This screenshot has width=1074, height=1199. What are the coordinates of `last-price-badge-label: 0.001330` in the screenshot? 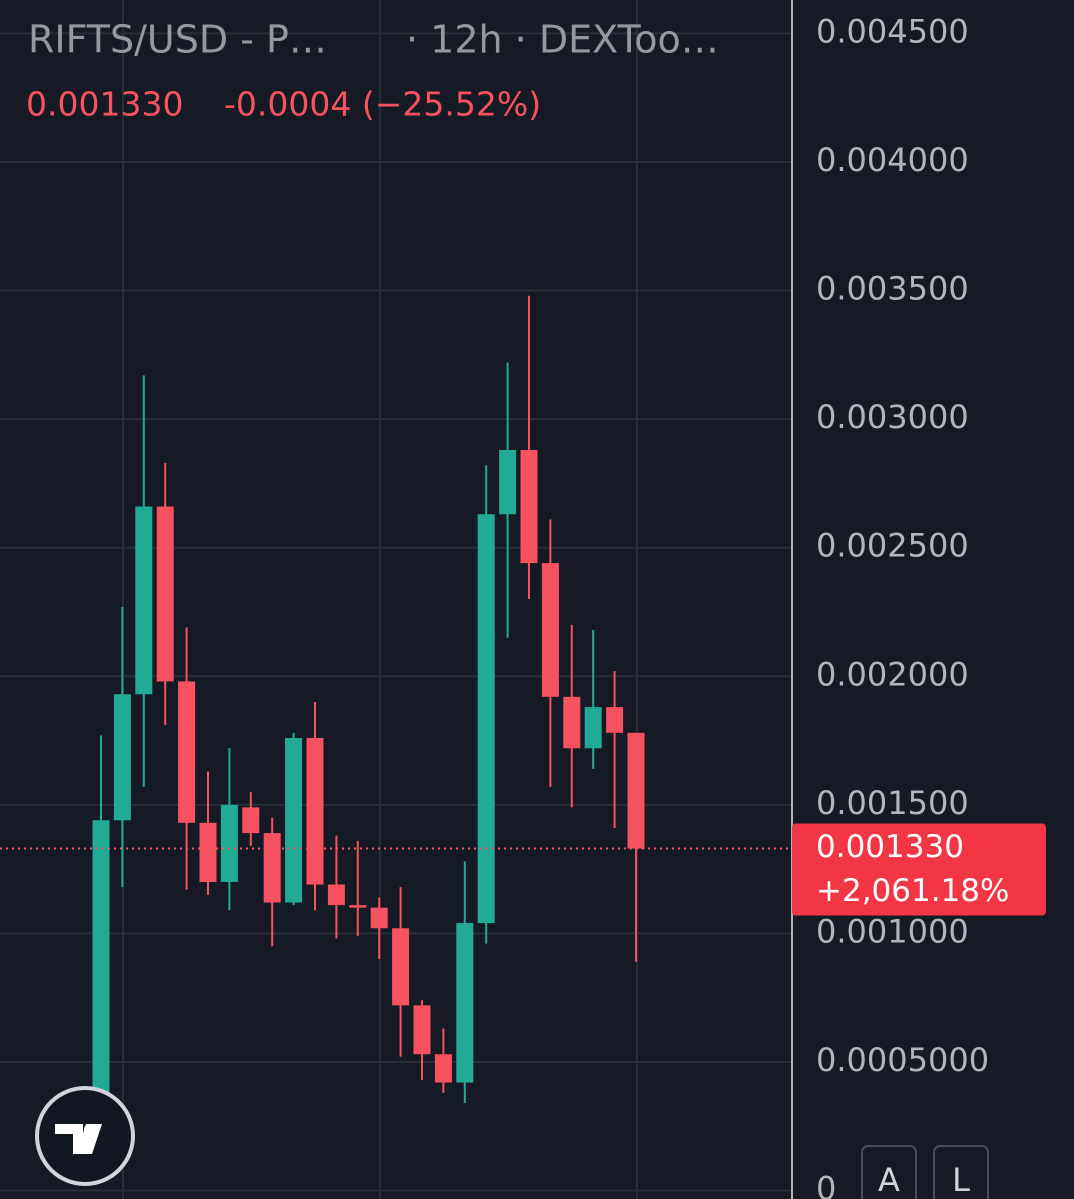 It's located at (890, 847).